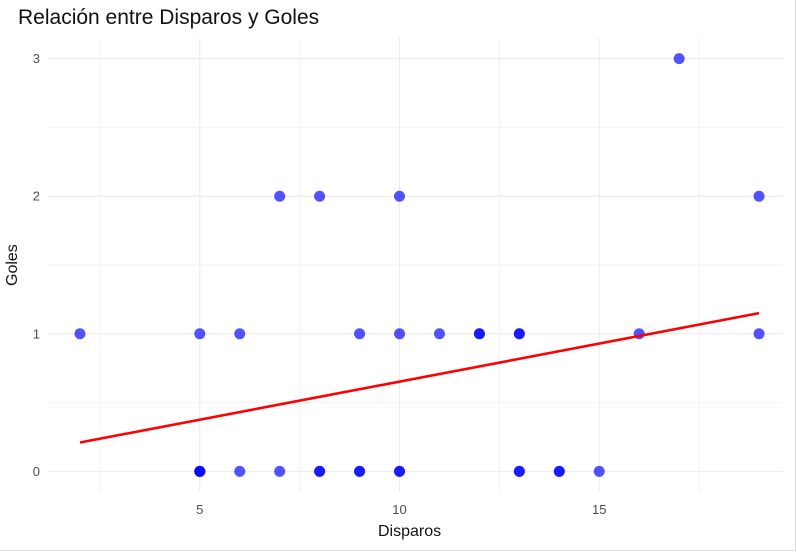 The height and width of the screenshot is (558, 797). I want to click on y-tick-label: 0, so click(36, 471).